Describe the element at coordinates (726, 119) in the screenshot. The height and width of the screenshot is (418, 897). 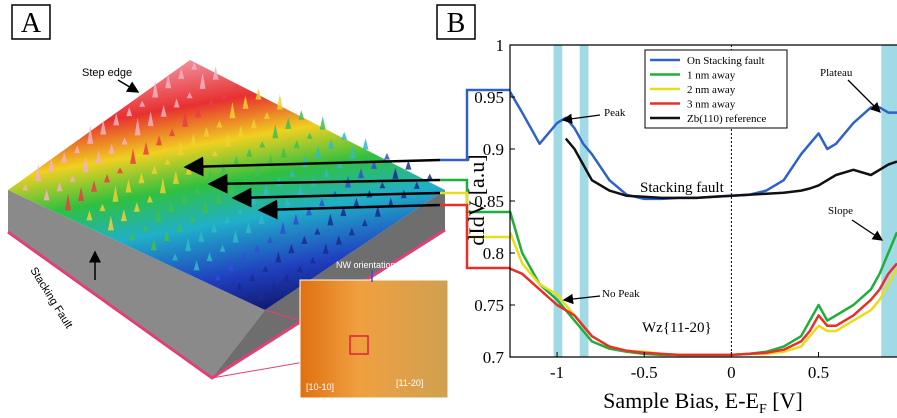
I see `legend-label: Zb(110) reference` at that location.